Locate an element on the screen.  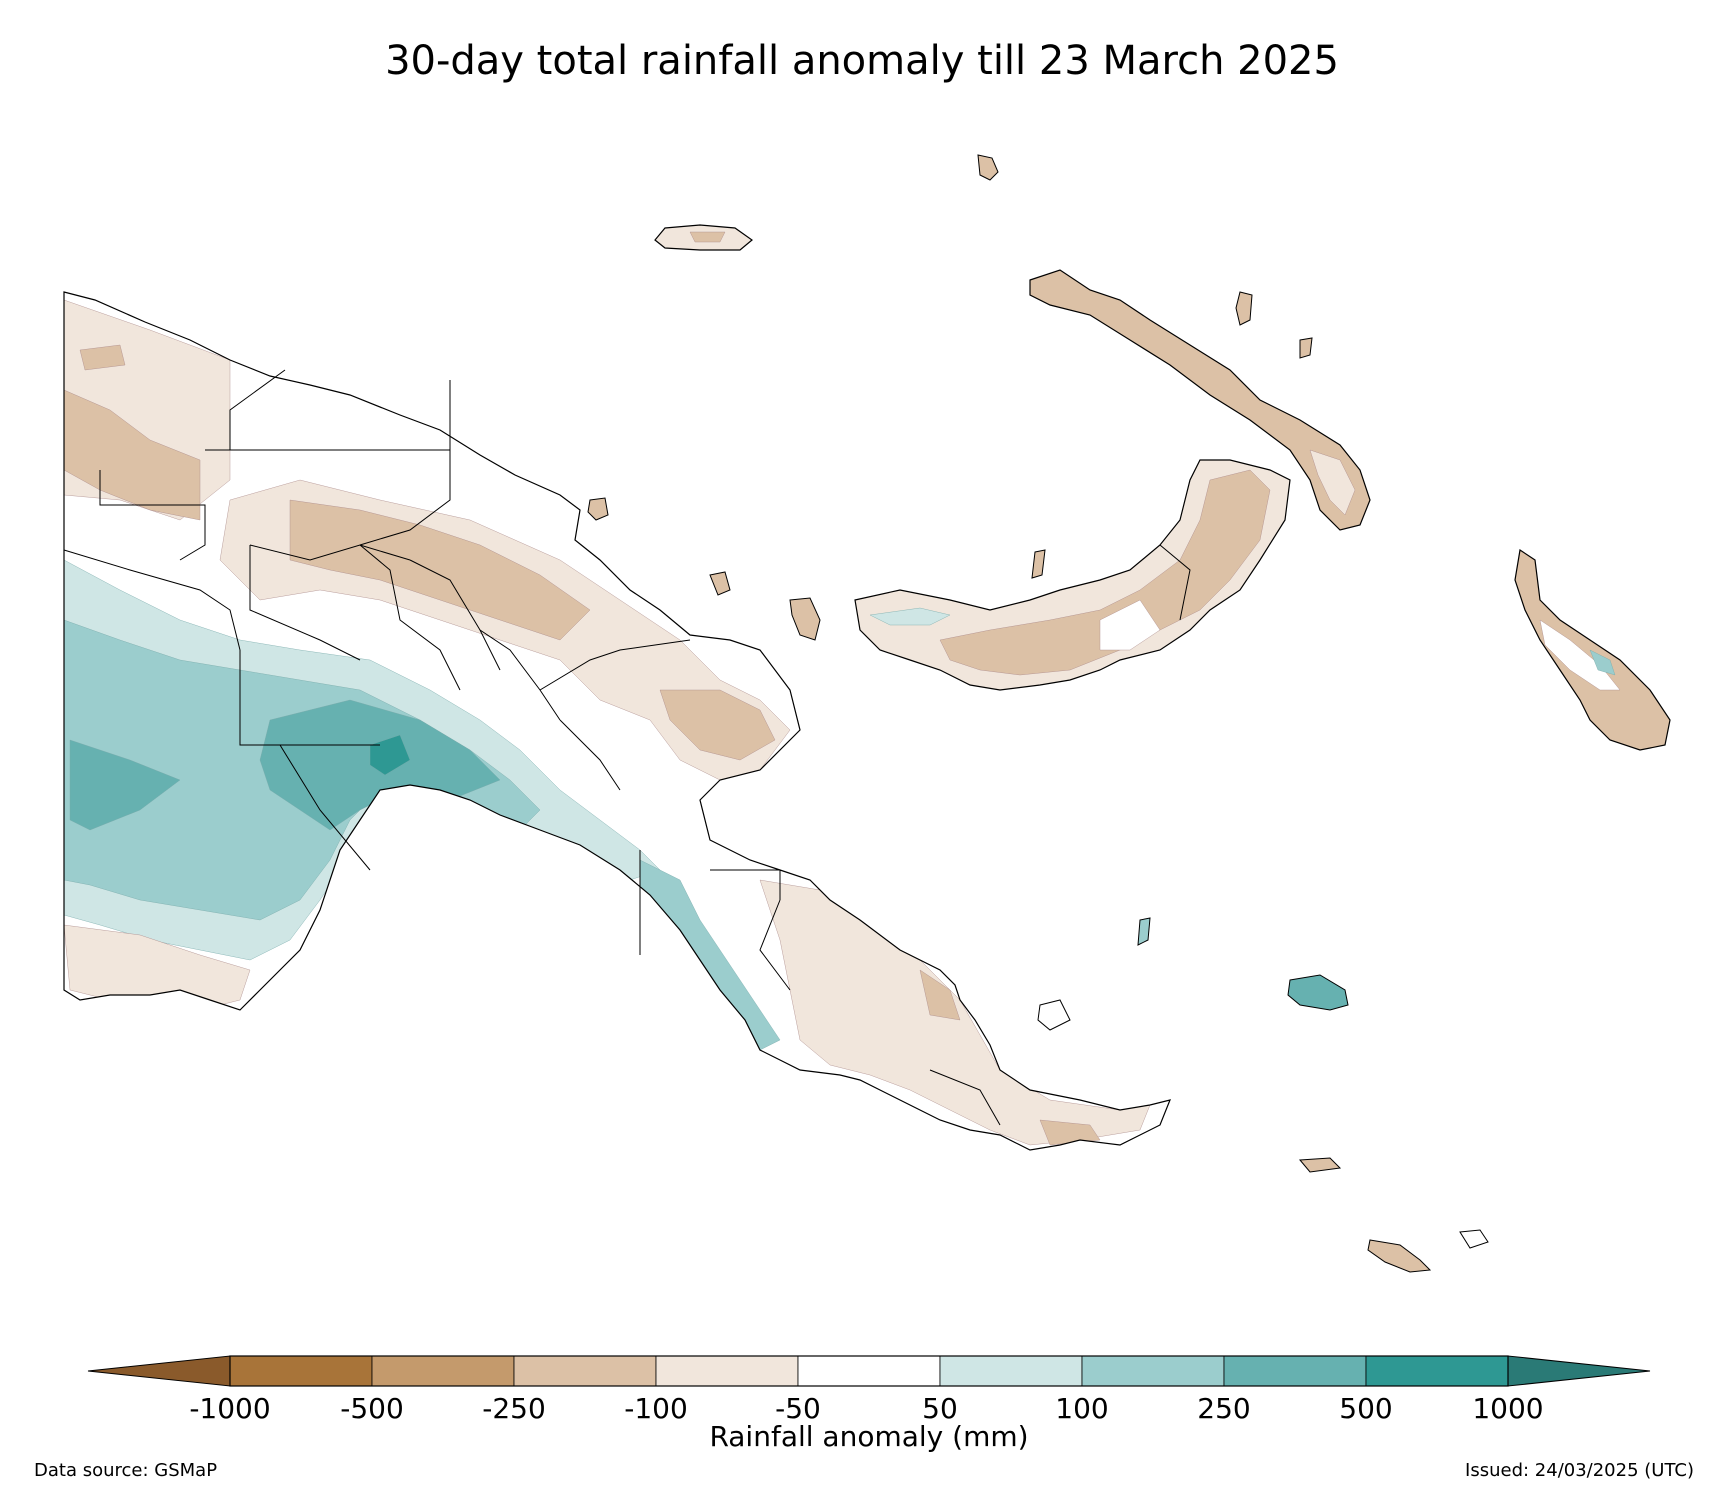
colorbar-tick-label: -50 is located at coordinates (798, 1408).